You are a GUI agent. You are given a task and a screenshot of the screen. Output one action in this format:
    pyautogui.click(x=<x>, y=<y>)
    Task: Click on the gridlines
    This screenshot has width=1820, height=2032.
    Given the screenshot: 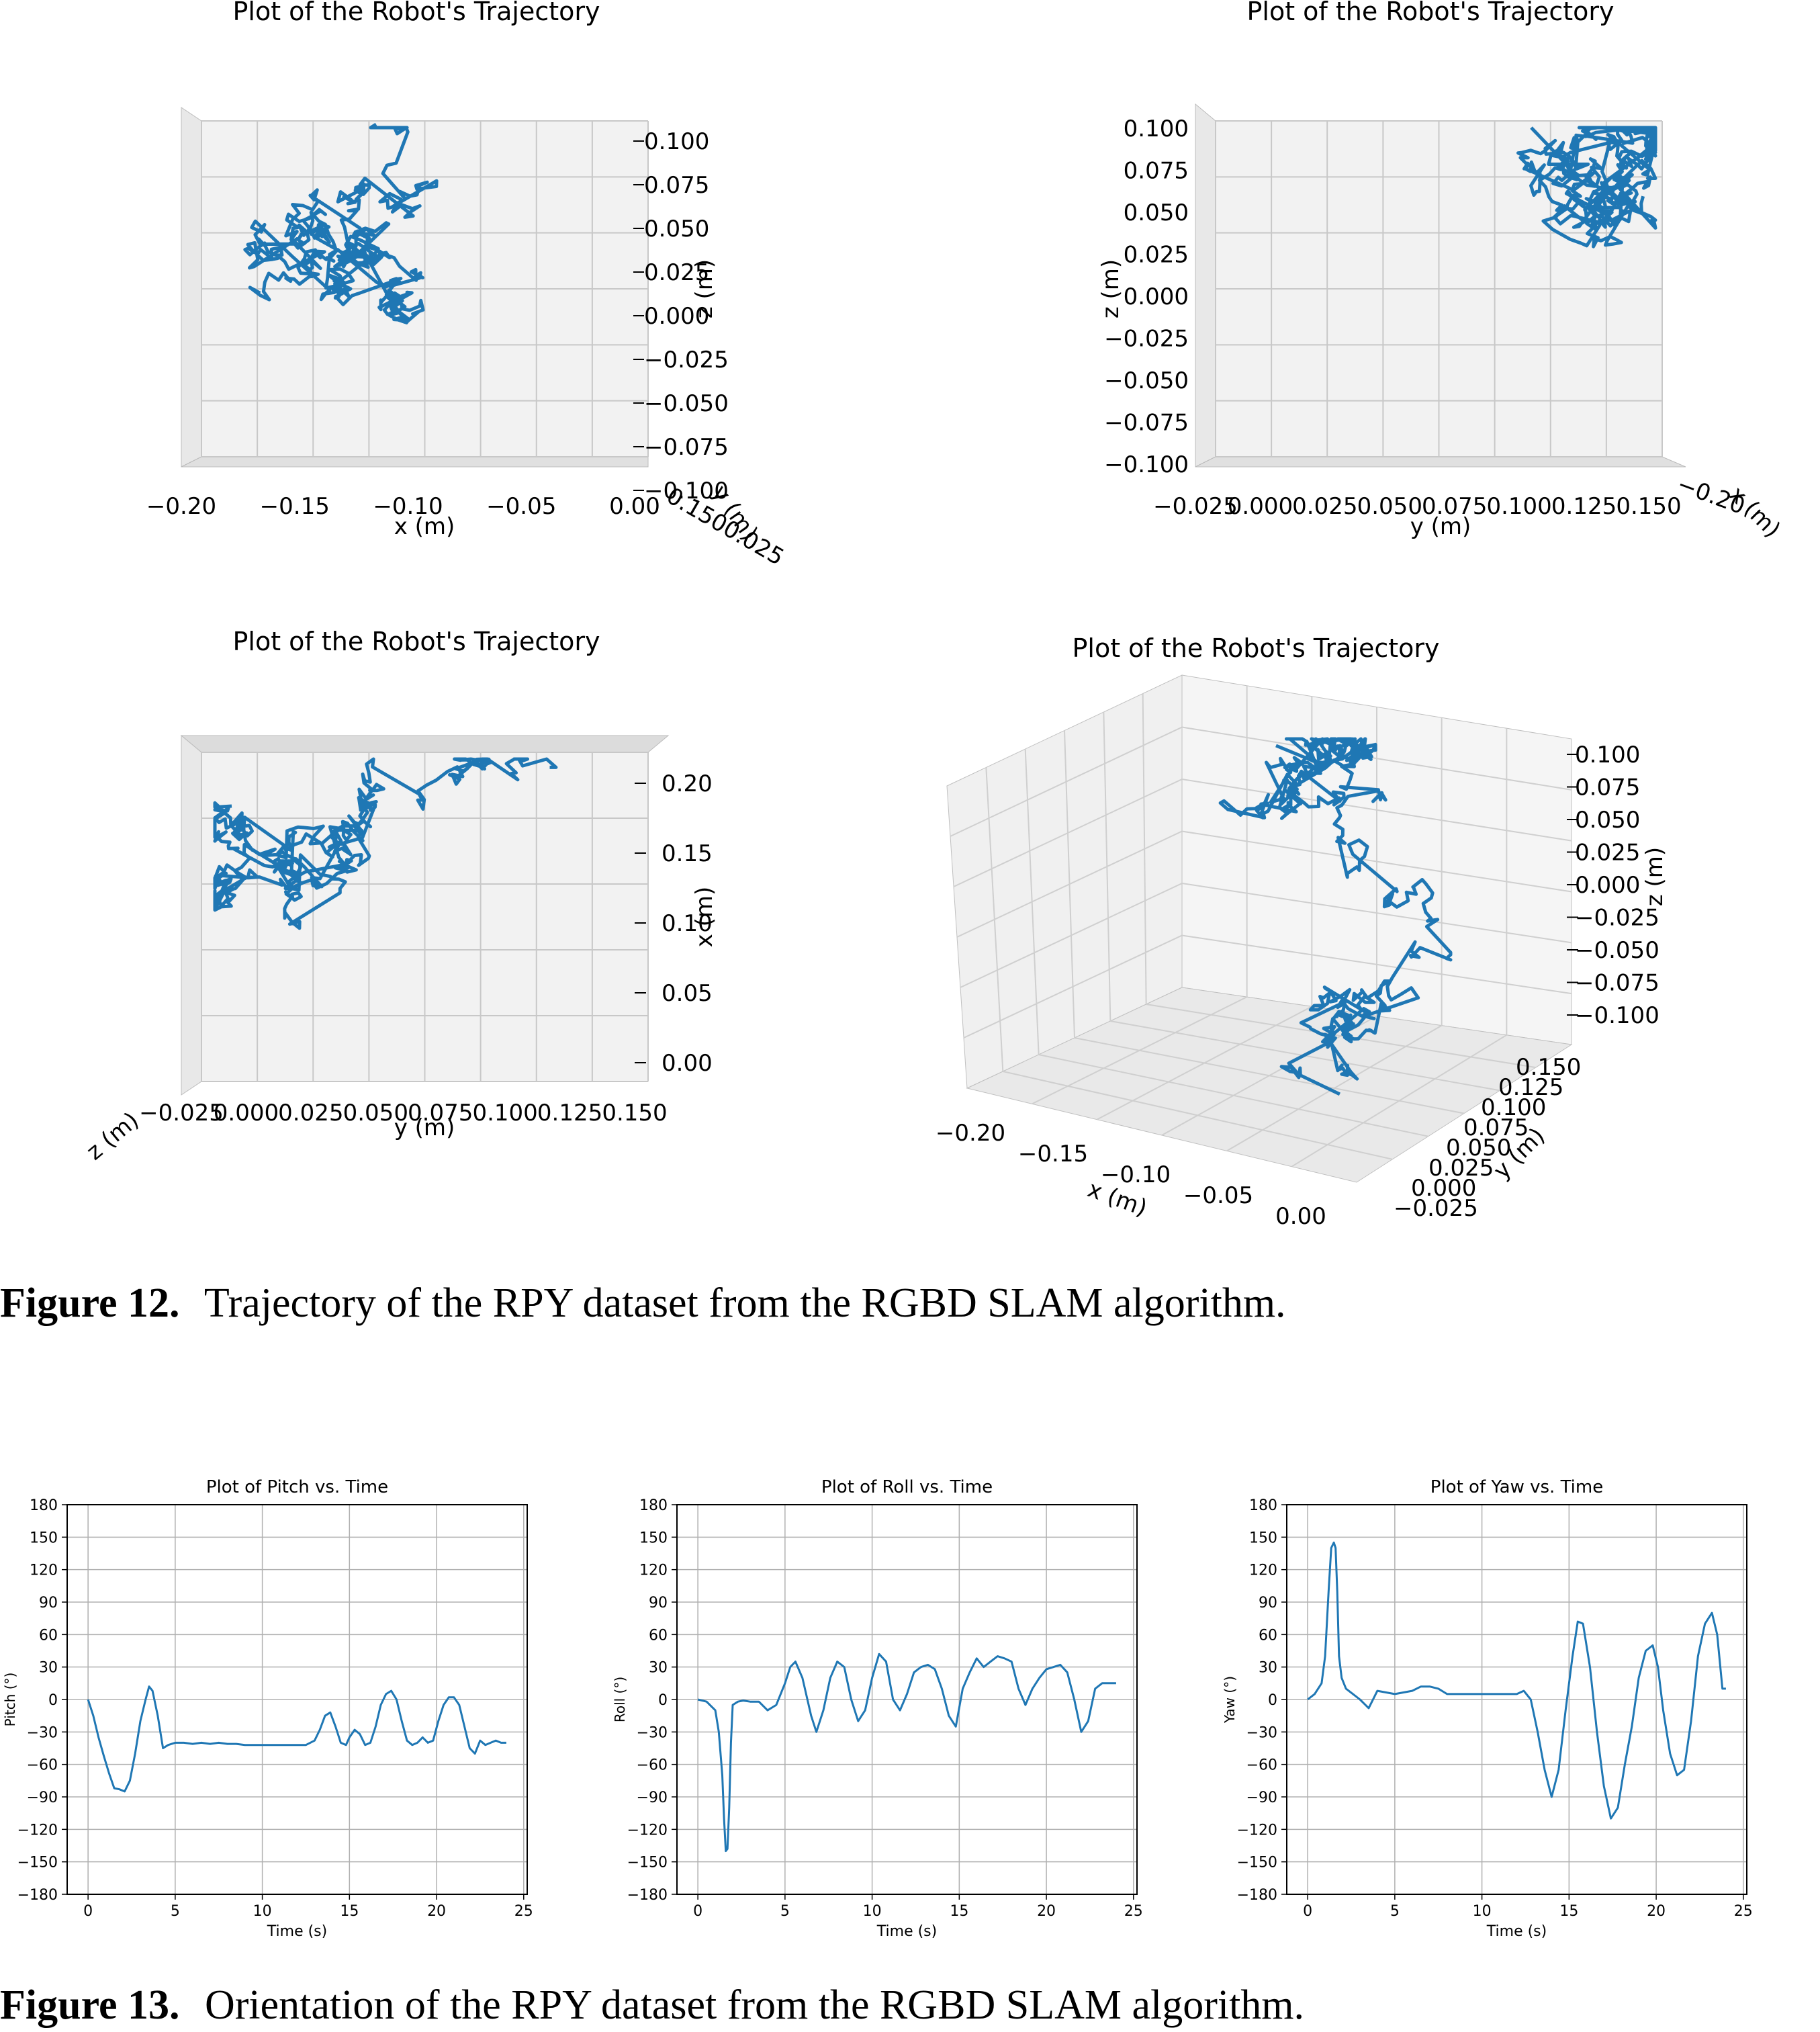 What is the action you would take?
    pyautogui.click(x=1261, y=926)
    